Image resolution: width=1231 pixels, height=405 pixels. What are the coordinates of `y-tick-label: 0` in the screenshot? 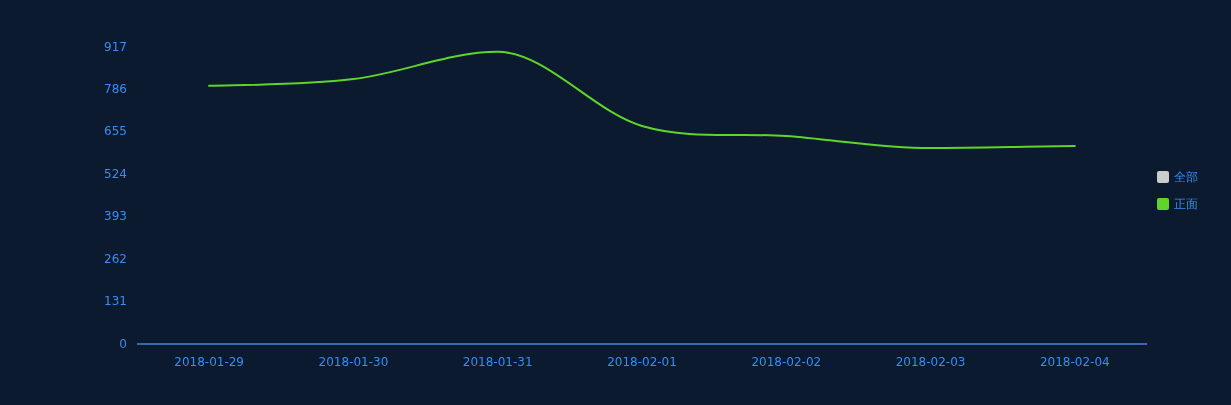 It's located at (123, 343).